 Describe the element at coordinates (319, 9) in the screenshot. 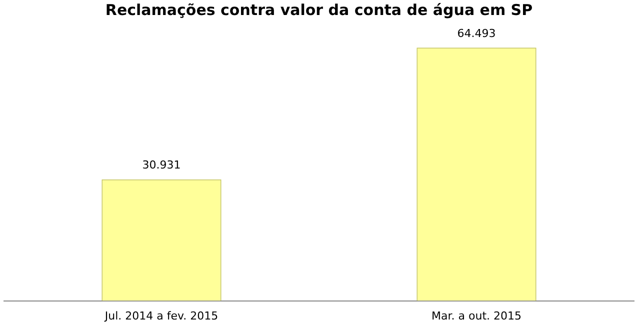

I see `chart-title: Reclamações contra valor da conta de água em SP` at that location.